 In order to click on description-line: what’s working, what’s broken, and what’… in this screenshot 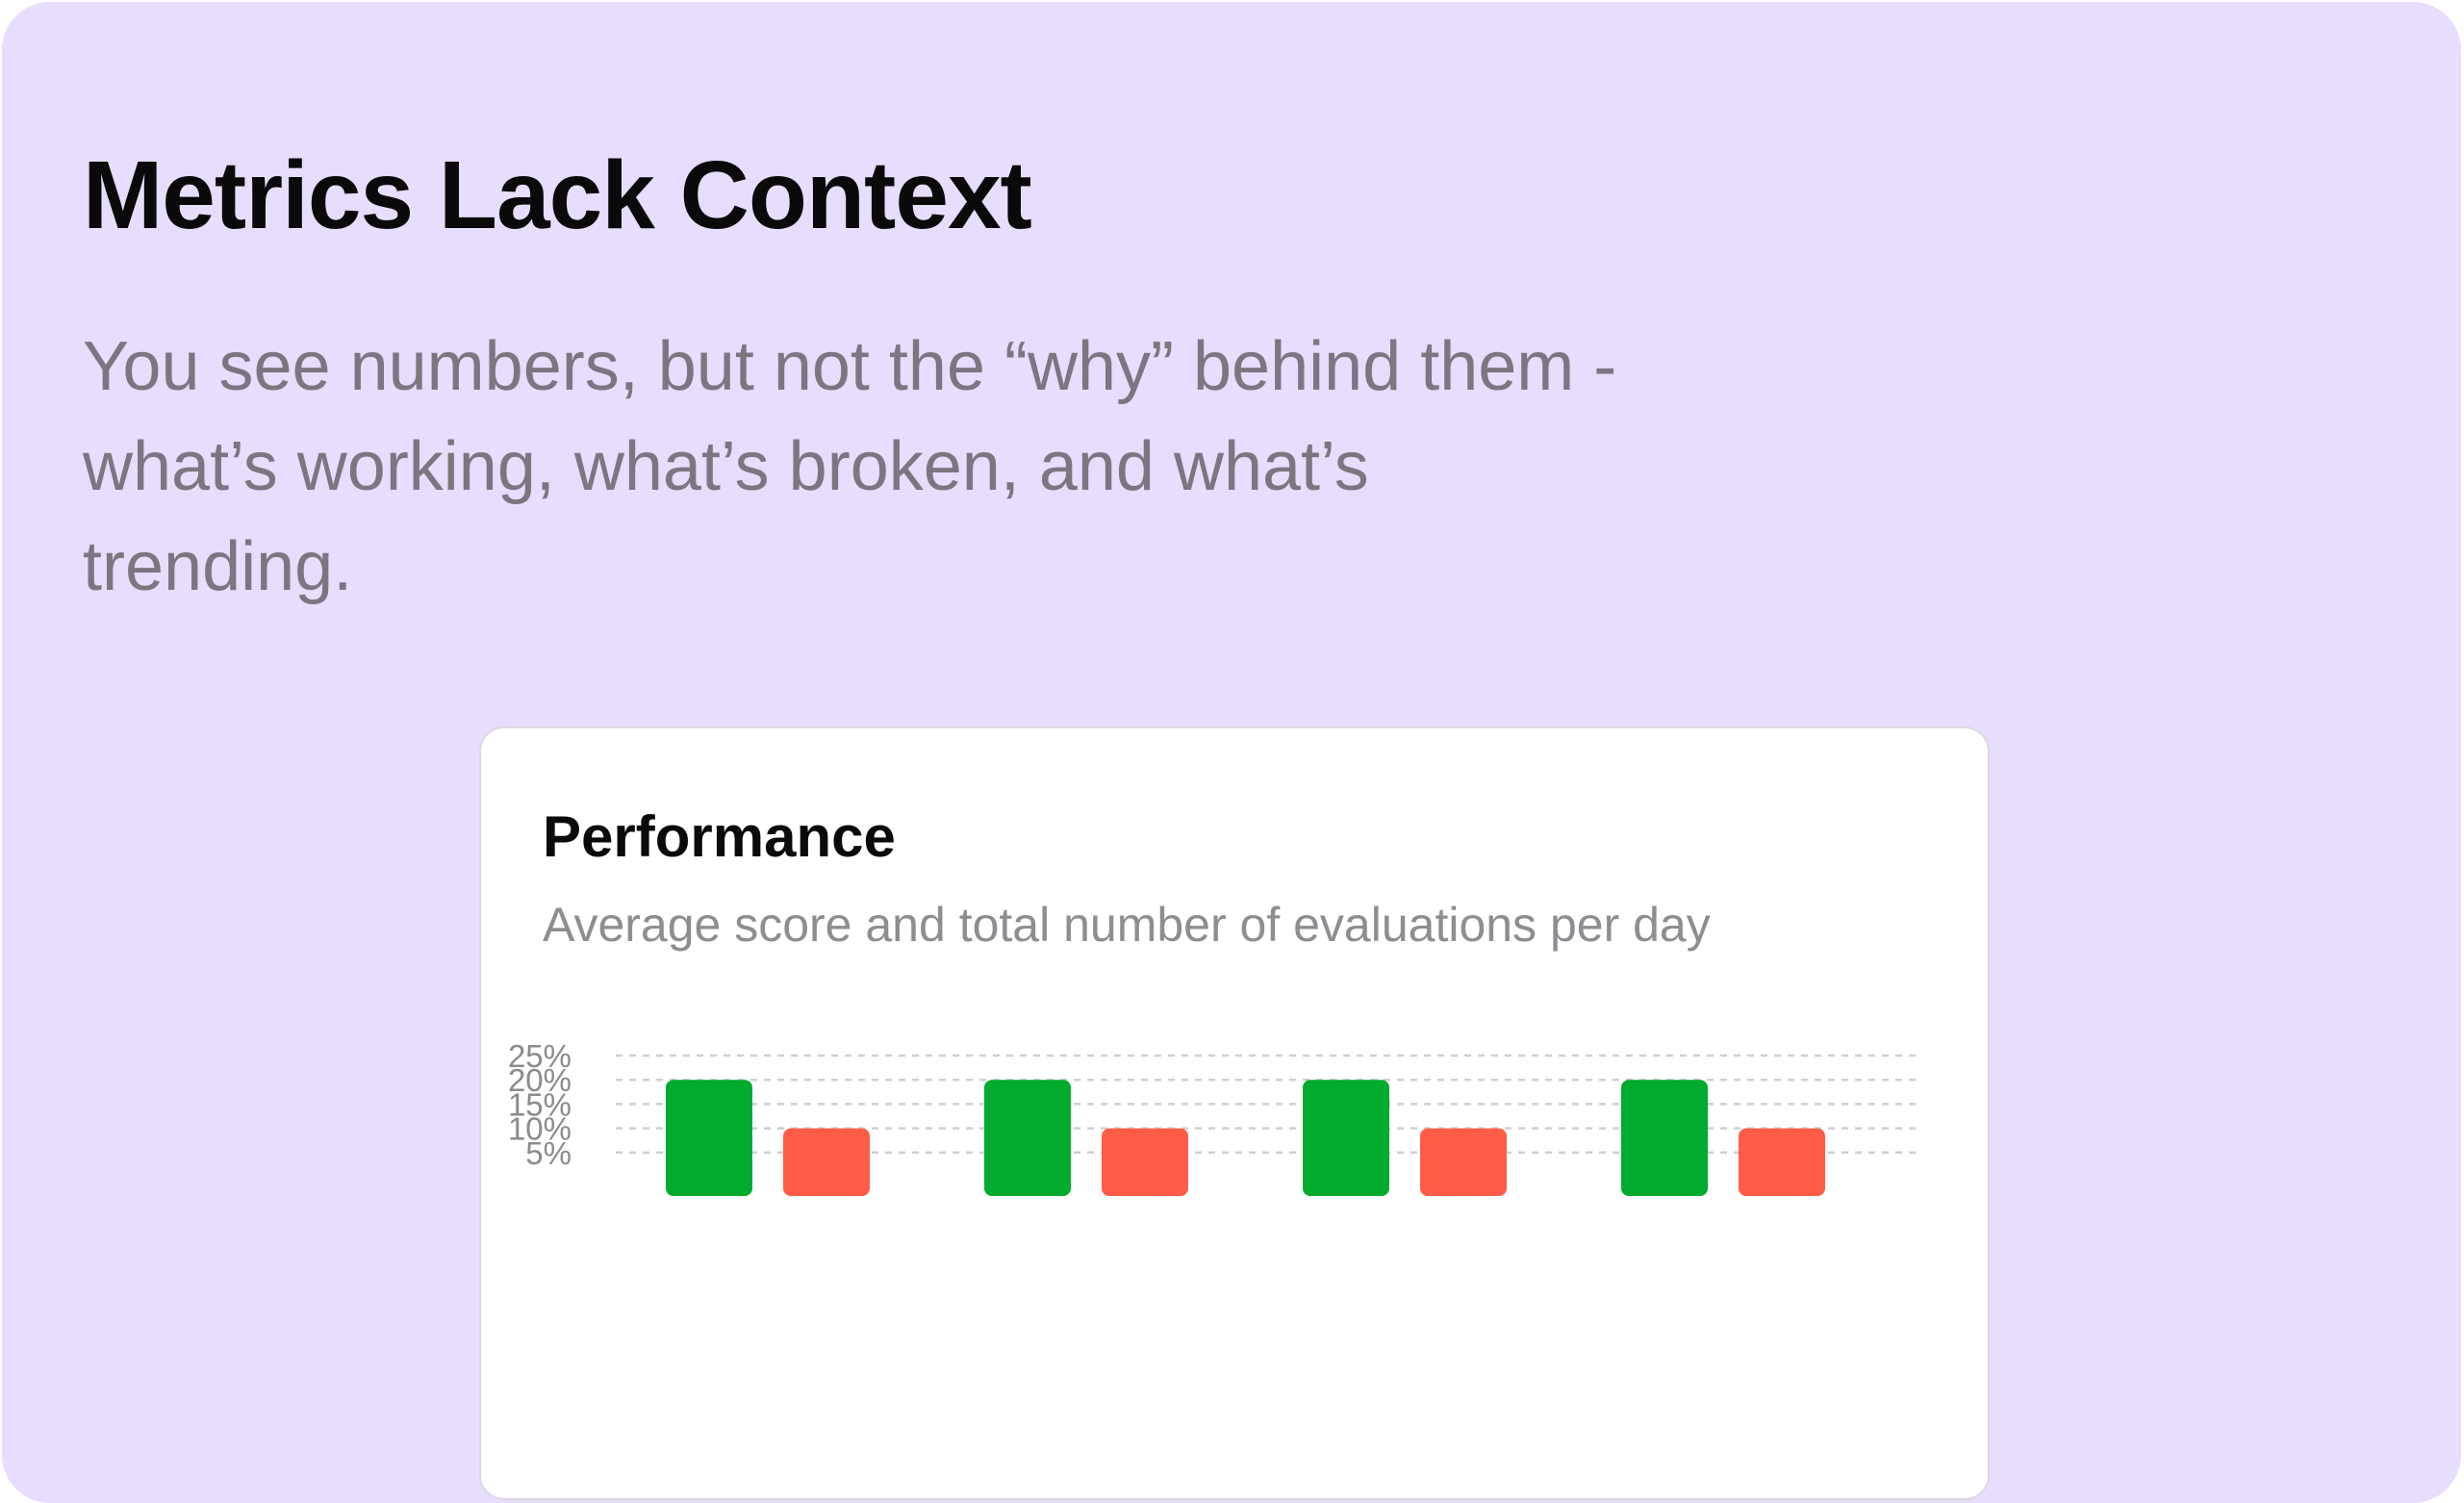, I will do `click(726, 466)`.